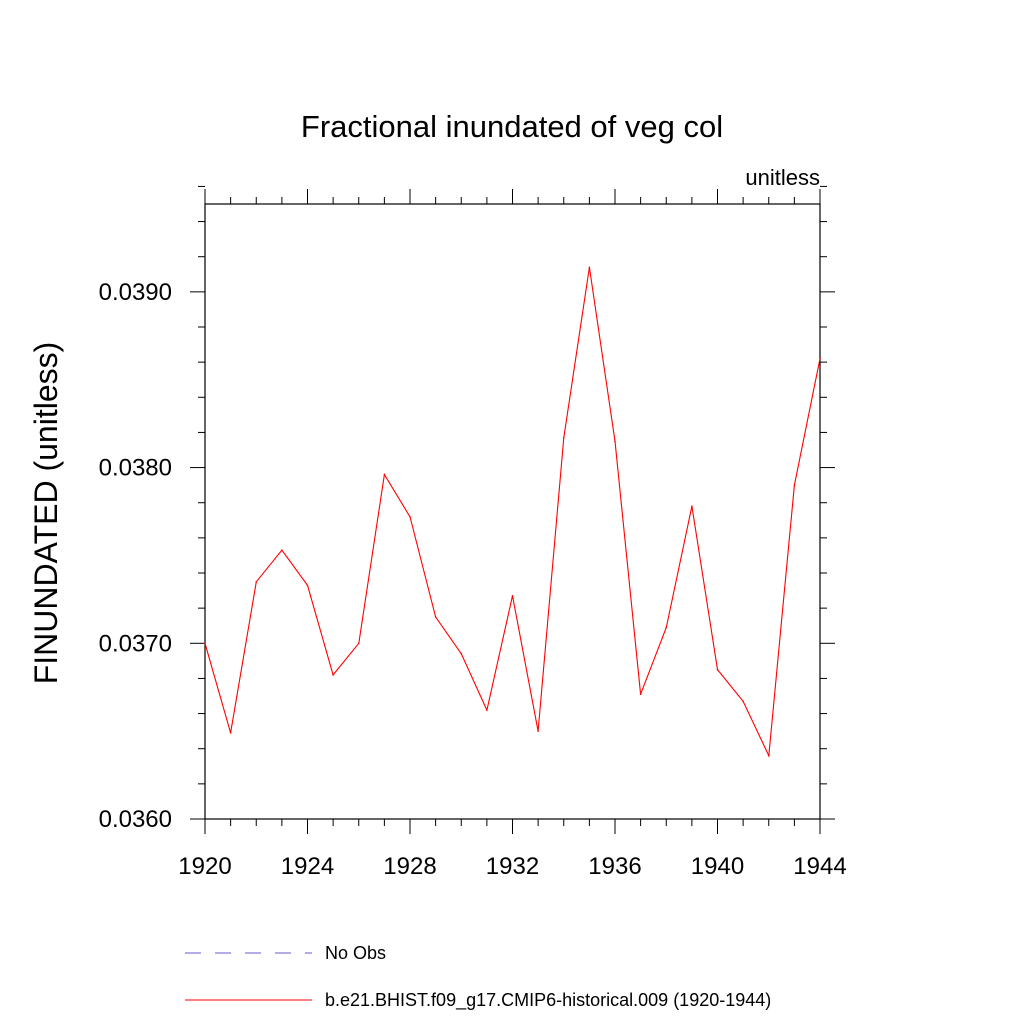 This screenshot has width=1024, height=1024. What do you see at coordinates (307, 866) in the screenshot?
I see `x-tick-label: 1924` at bounding box center [307, 866].